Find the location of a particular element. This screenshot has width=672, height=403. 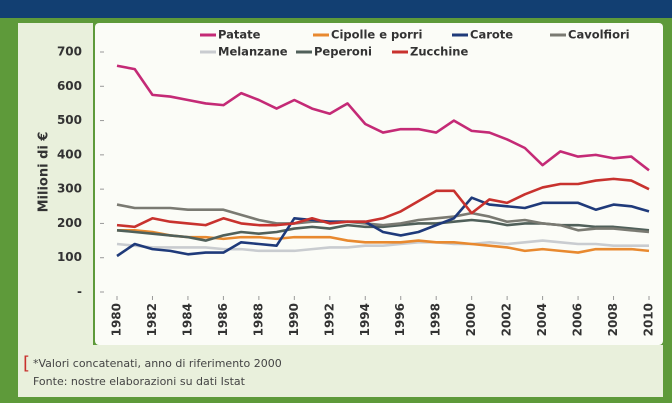

y-tick-label: 700 is located at coordinates (69, 52).